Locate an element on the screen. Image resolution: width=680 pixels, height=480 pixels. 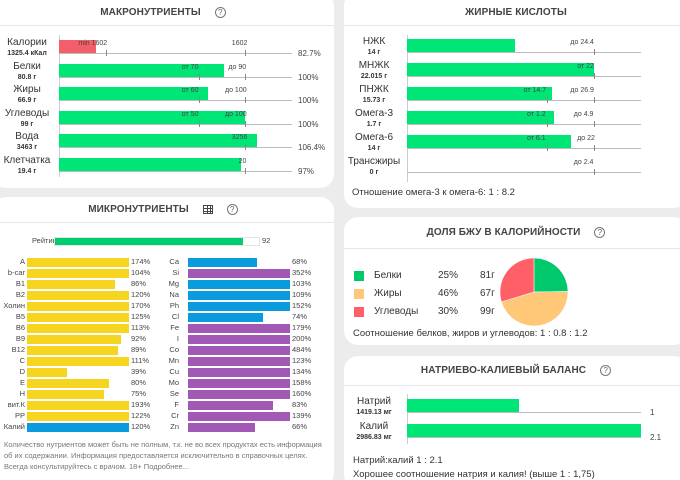
micronutrient-name: Mo is located at coordinates (173, 382).